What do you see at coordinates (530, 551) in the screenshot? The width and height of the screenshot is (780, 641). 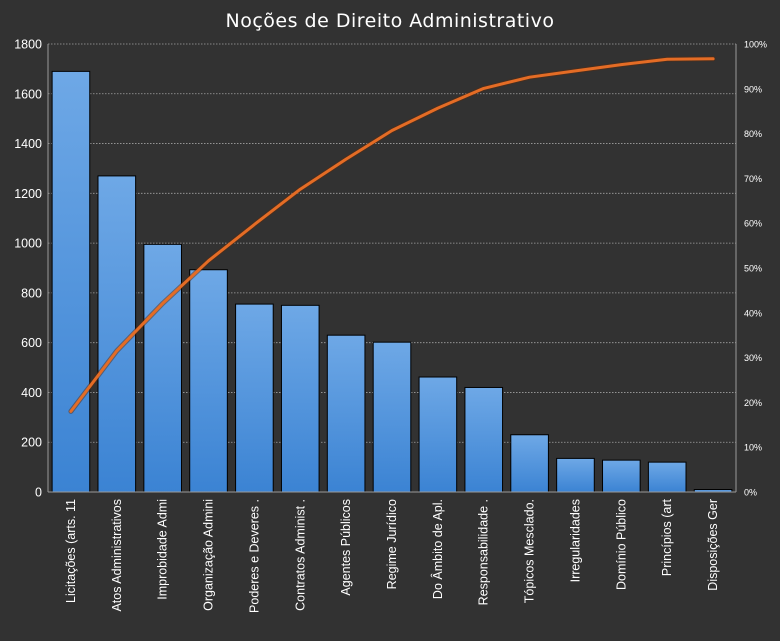 I see `x-tick-label: Tópicos Mesclado.` at bounding box center [530, 551].